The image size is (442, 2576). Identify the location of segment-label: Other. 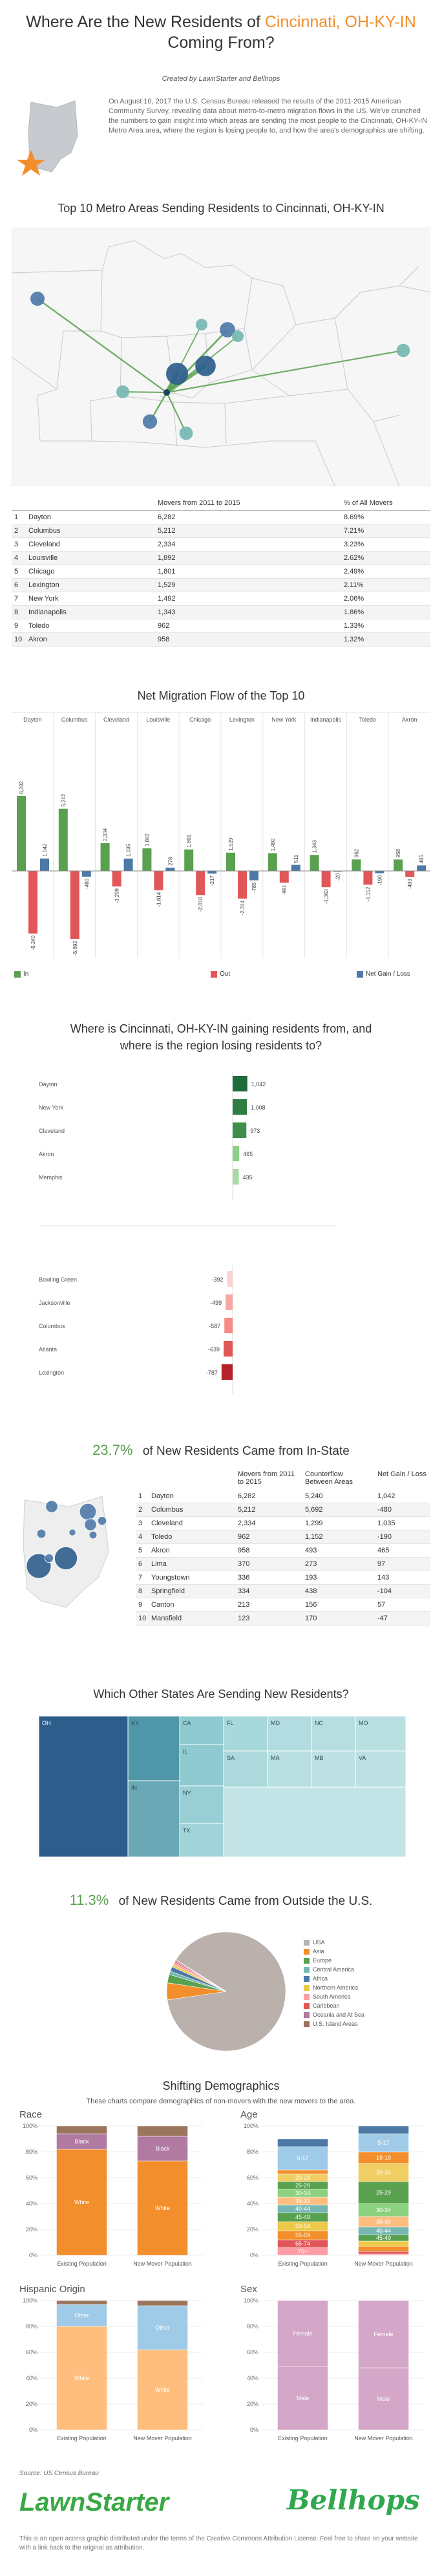
(82, 2315).